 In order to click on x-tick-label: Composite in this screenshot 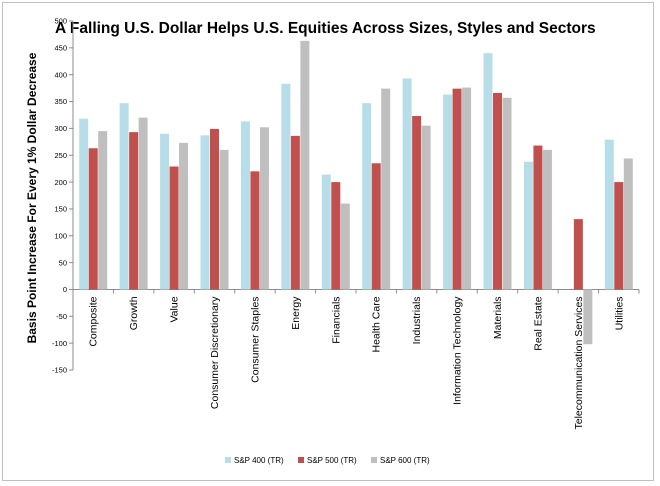, I will do `click(94, 321)`.